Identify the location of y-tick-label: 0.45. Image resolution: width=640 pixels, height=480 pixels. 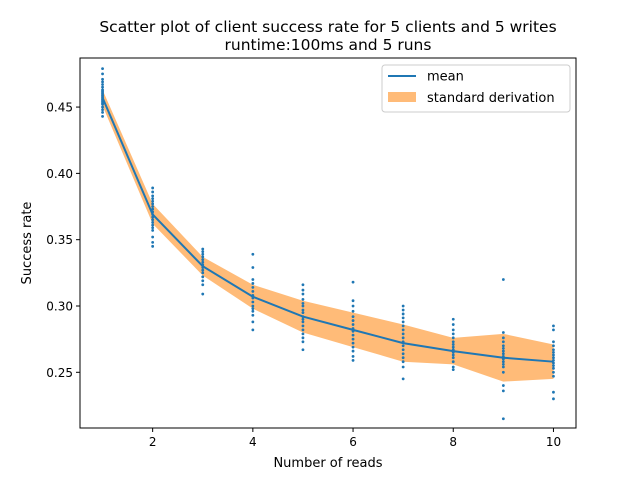
(59, 108).